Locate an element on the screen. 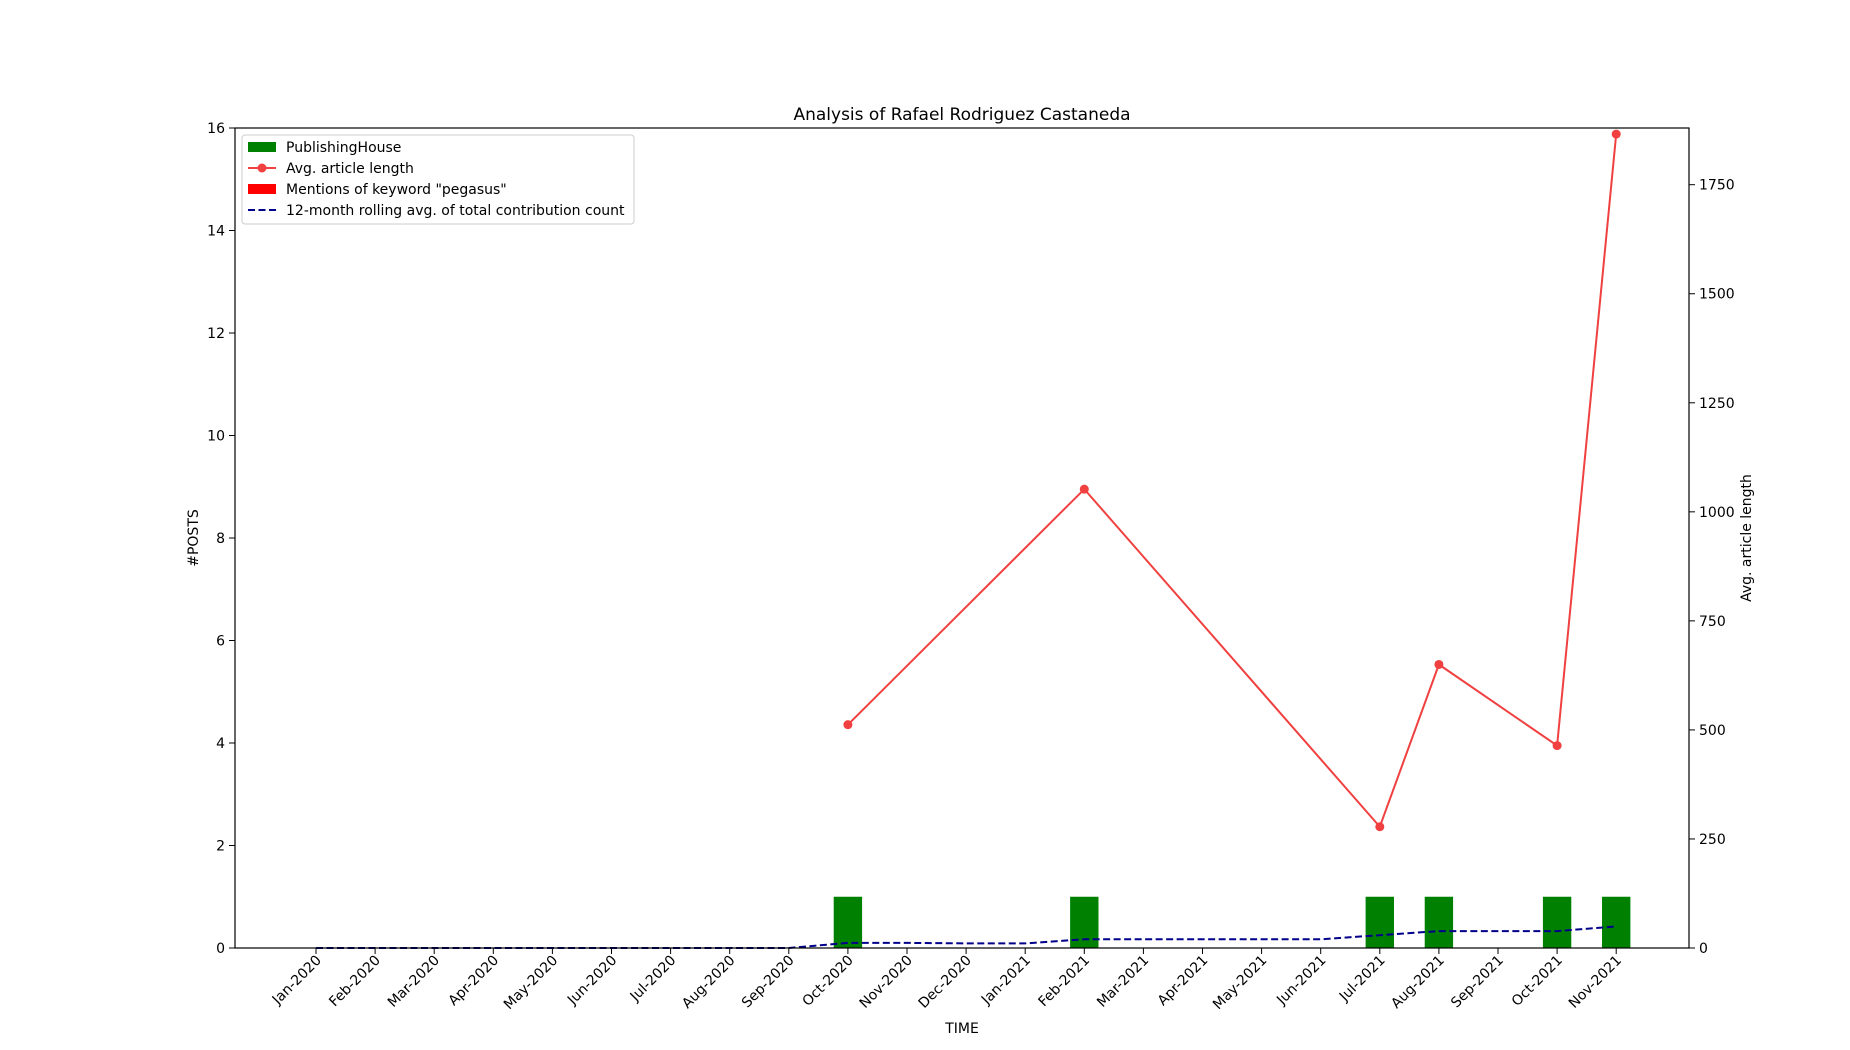  right-tick-label: 0 is located at coordinates (1703, 949).